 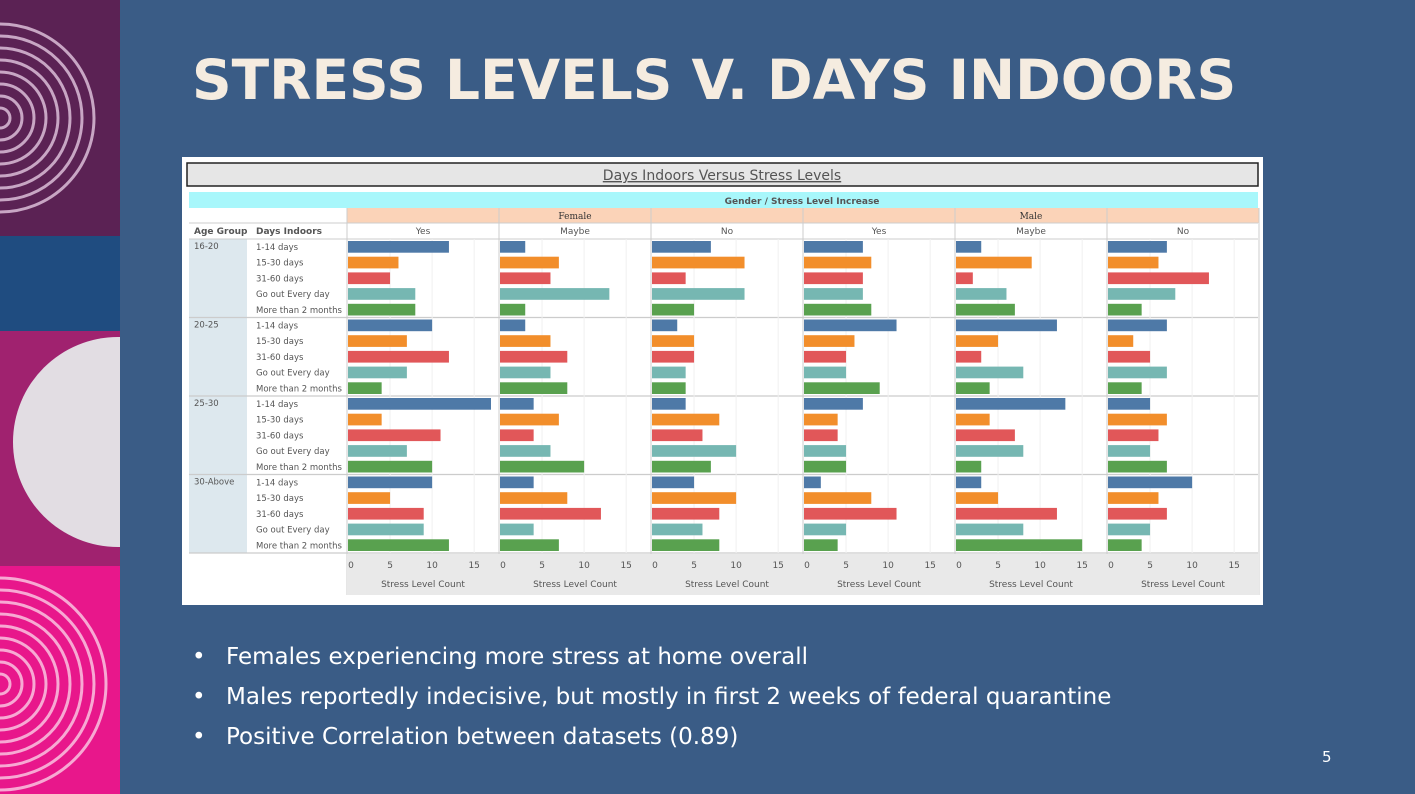 What do you see at coordinates (722, 174) in the screenshot?
I see `chart-title-box` at bounding box center [722, 174].